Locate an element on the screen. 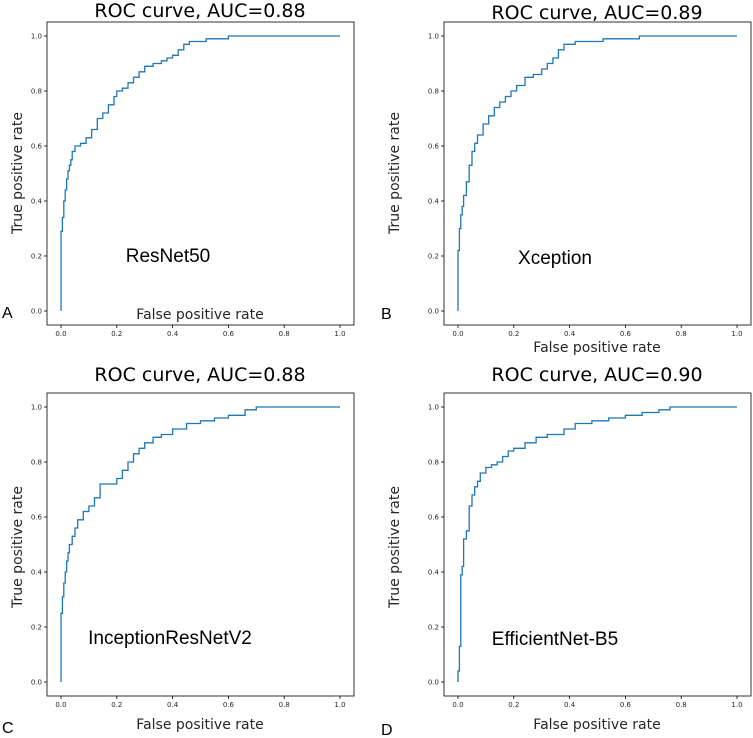  model-name-label: EfficientNet-B5 is located at coordinates (555, 639).